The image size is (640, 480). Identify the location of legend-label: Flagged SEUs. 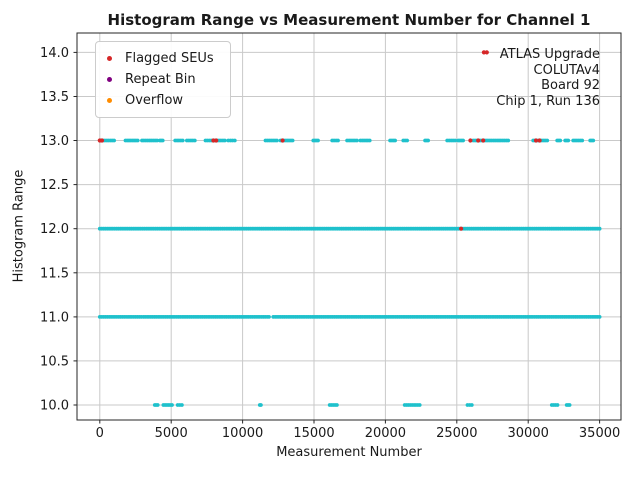
(169, 58).